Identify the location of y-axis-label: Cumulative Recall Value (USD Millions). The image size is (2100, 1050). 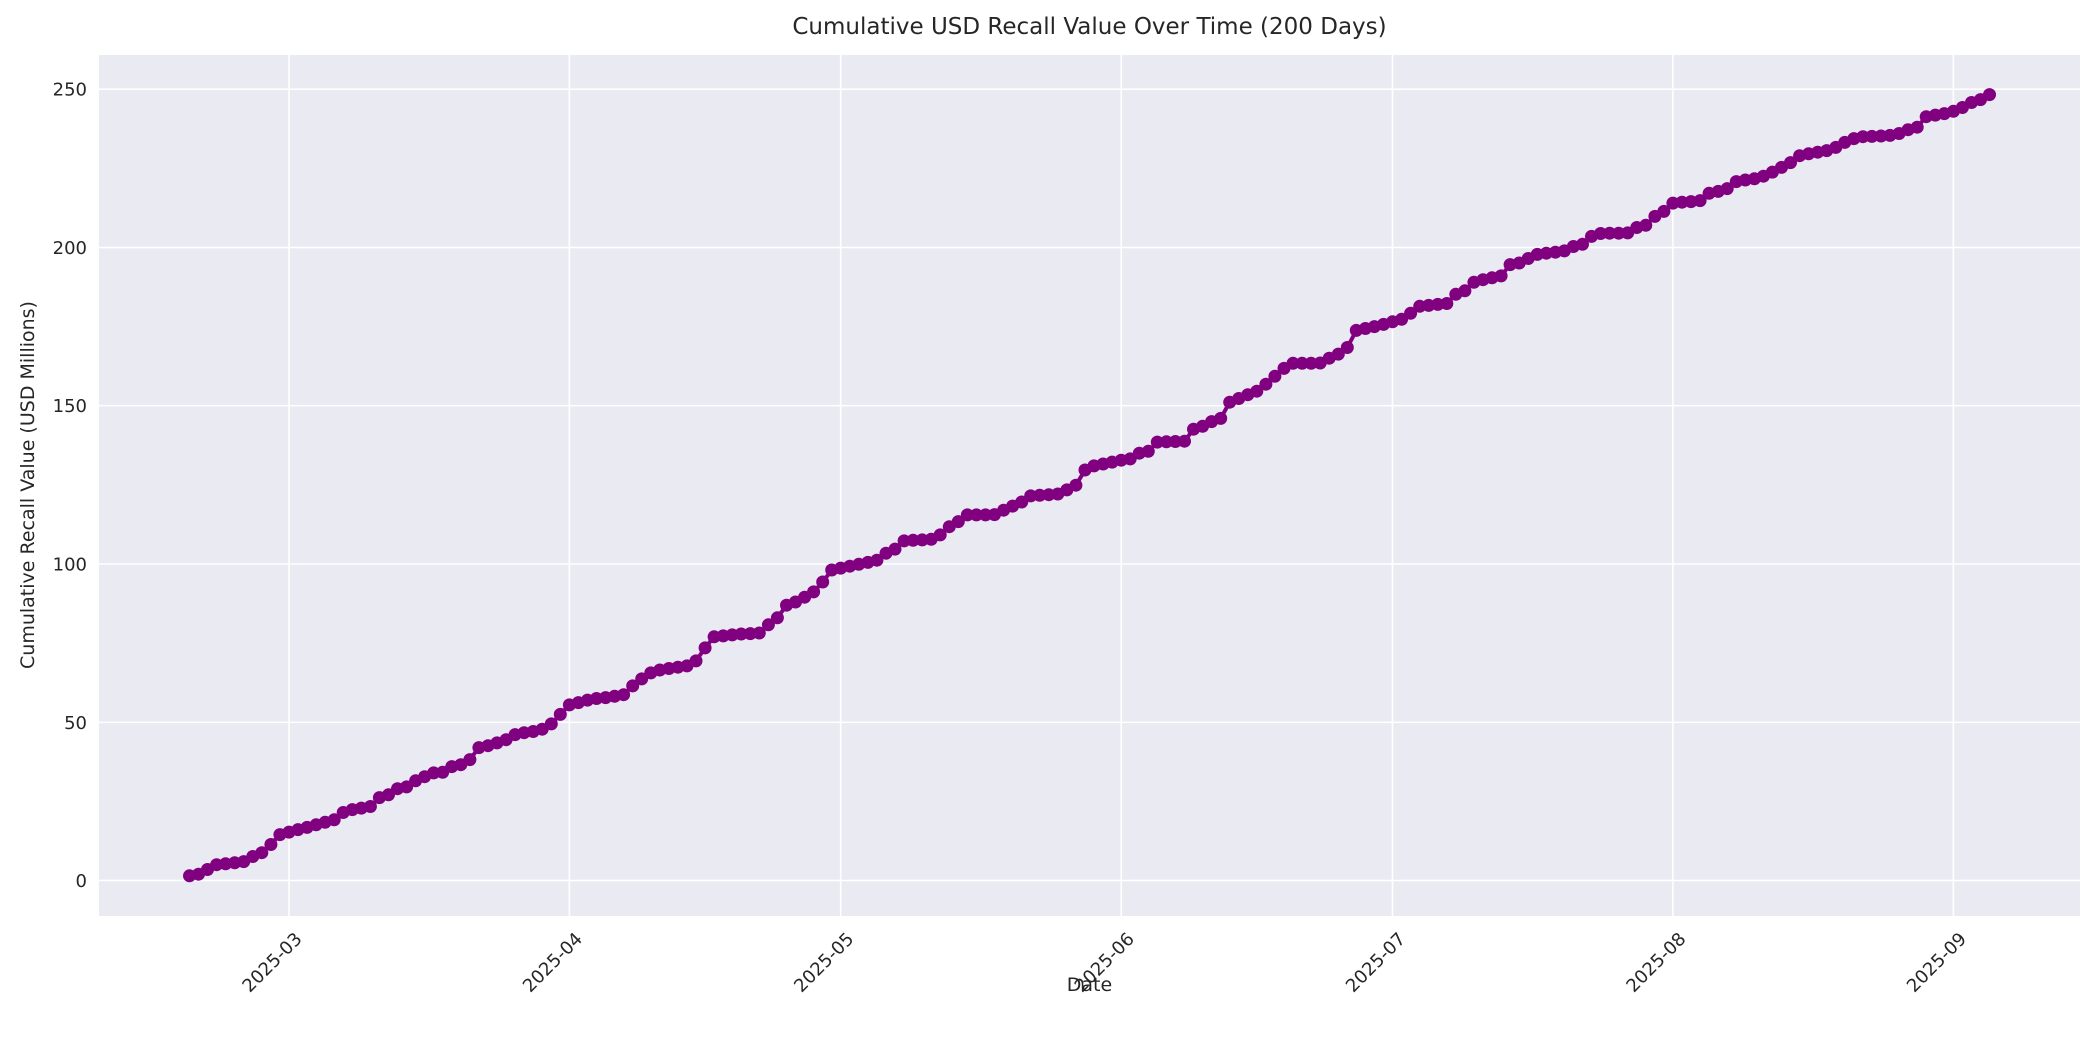
(28, 485).